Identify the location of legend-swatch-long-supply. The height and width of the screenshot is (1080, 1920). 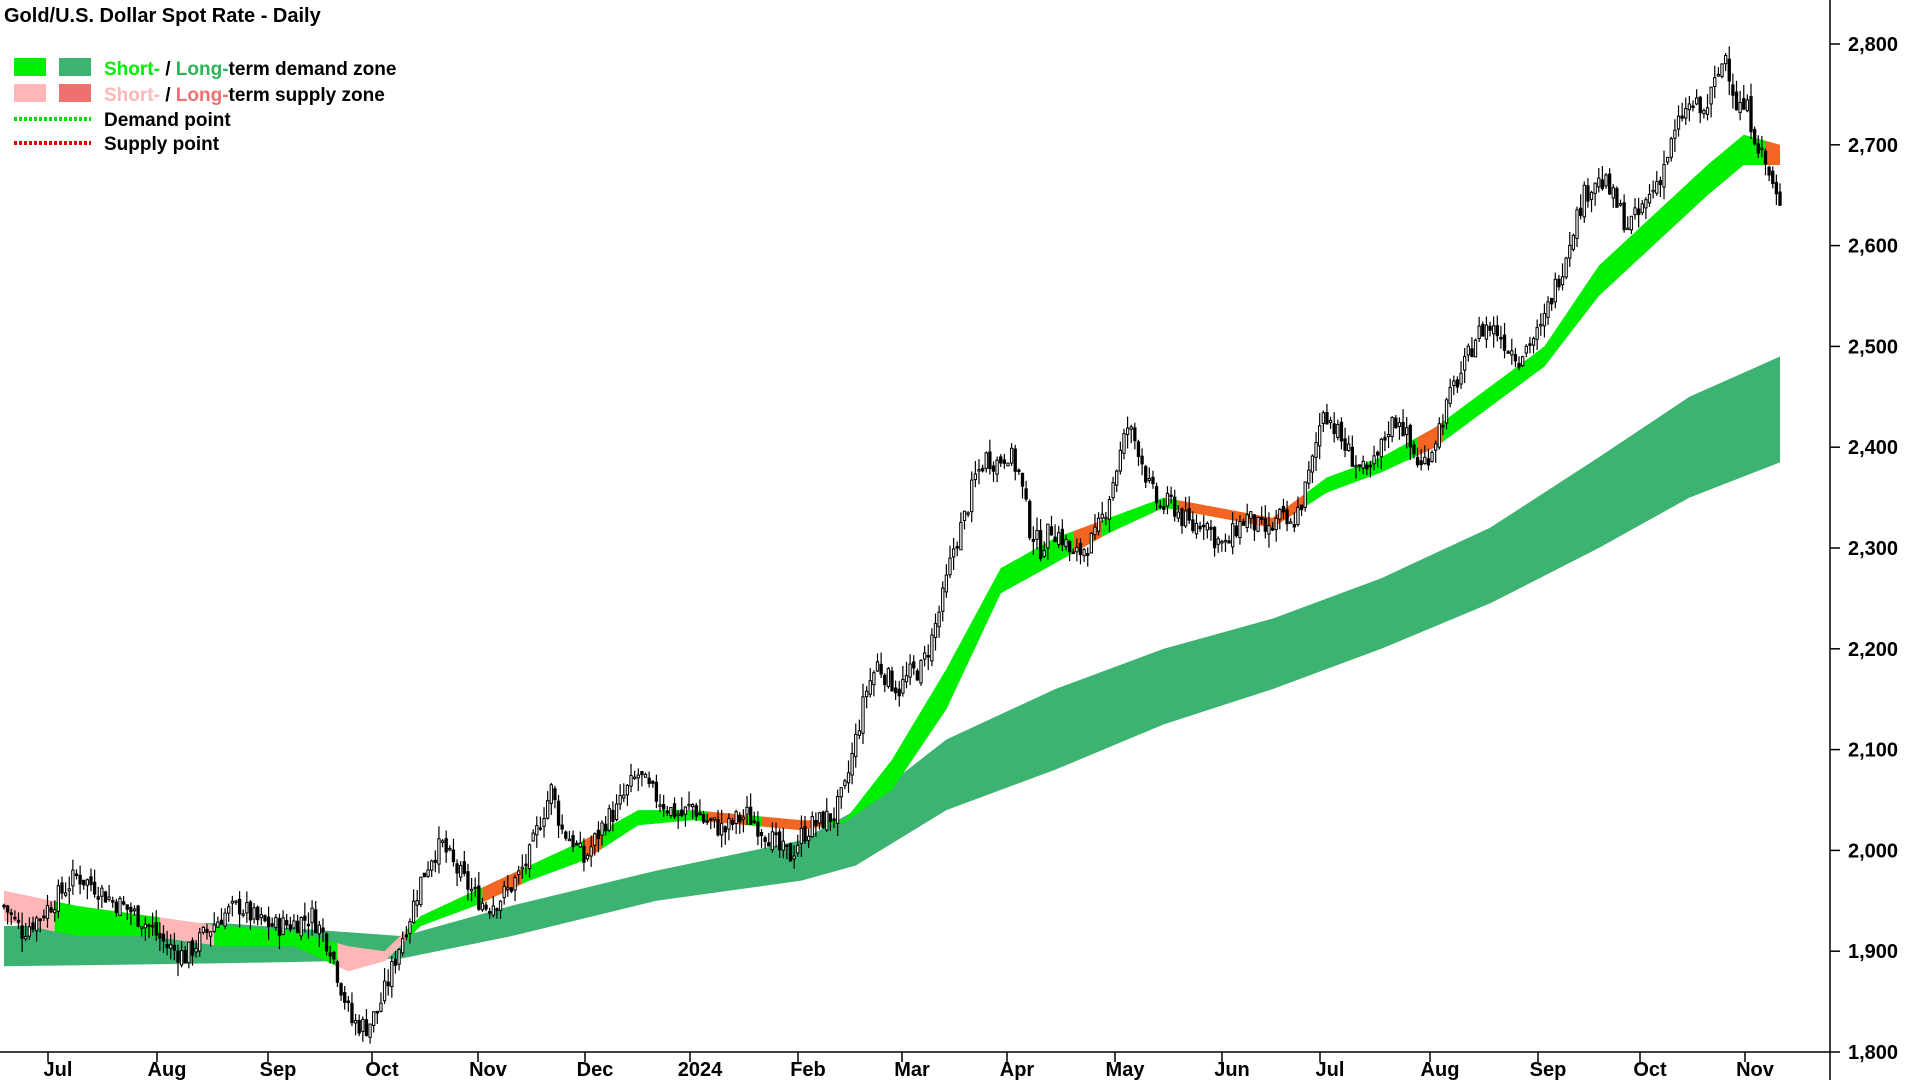
(75, 93).